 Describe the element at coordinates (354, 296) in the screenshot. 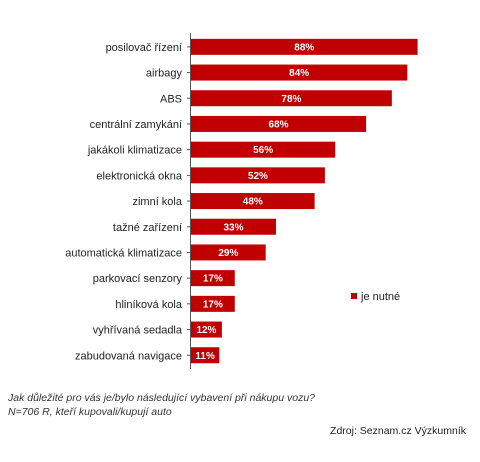

I see `legend-swatch` at that location.